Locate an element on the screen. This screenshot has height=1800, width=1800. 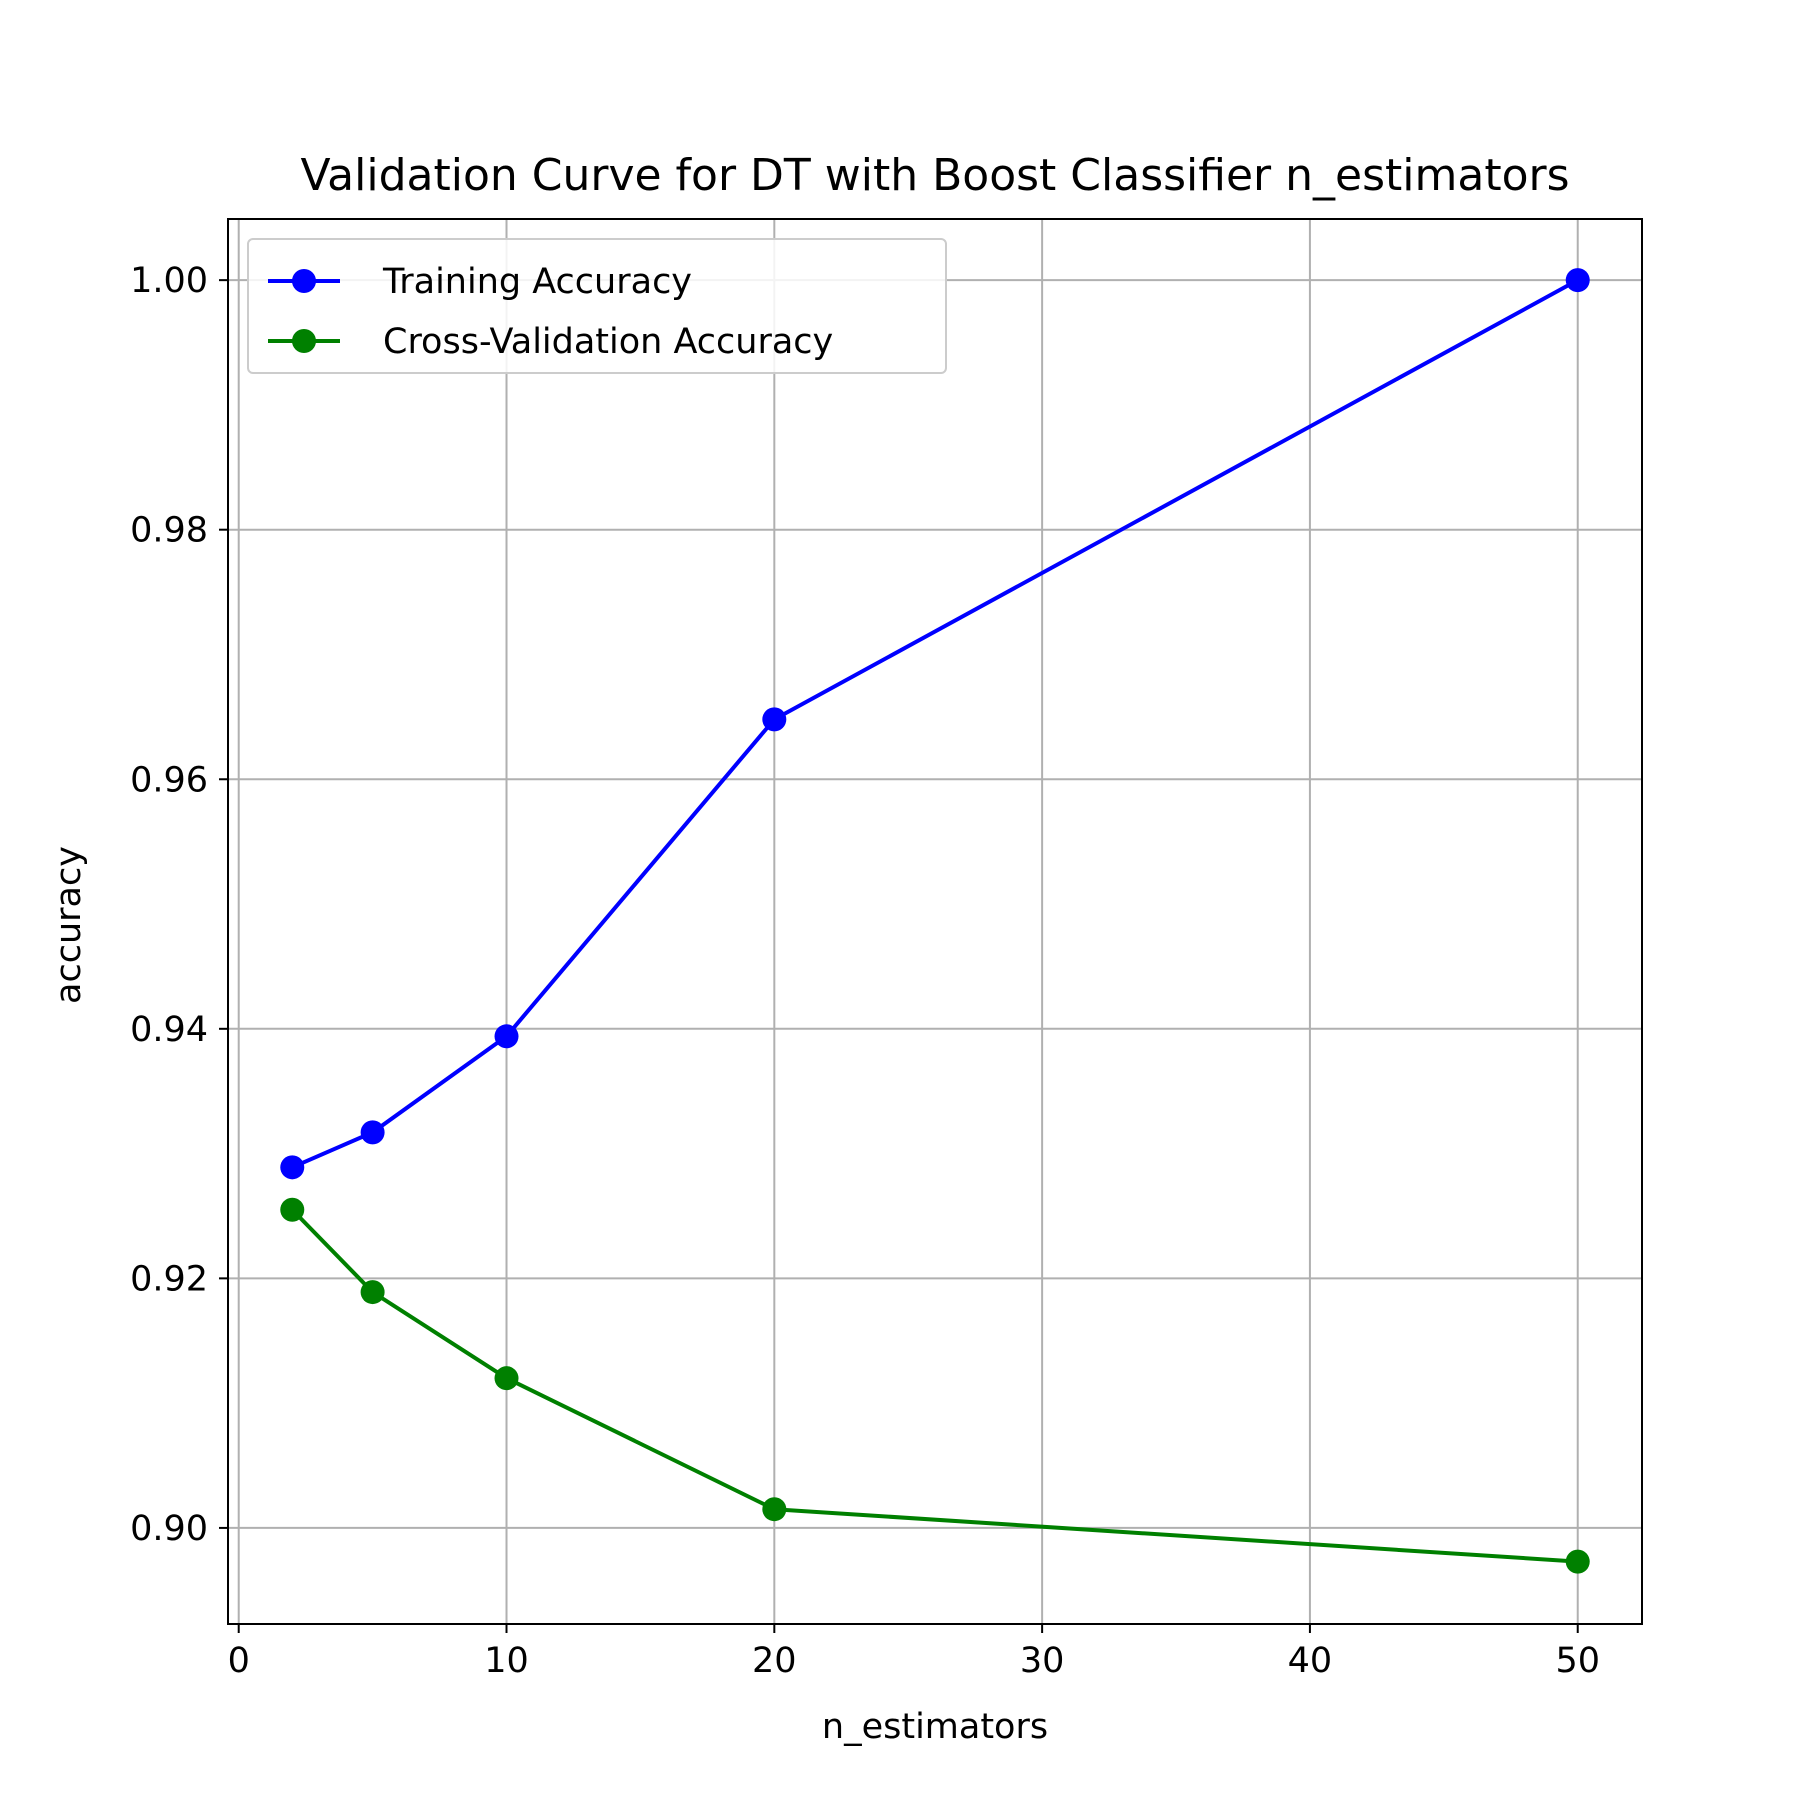
legend-box is located at coordinates (597, 306).